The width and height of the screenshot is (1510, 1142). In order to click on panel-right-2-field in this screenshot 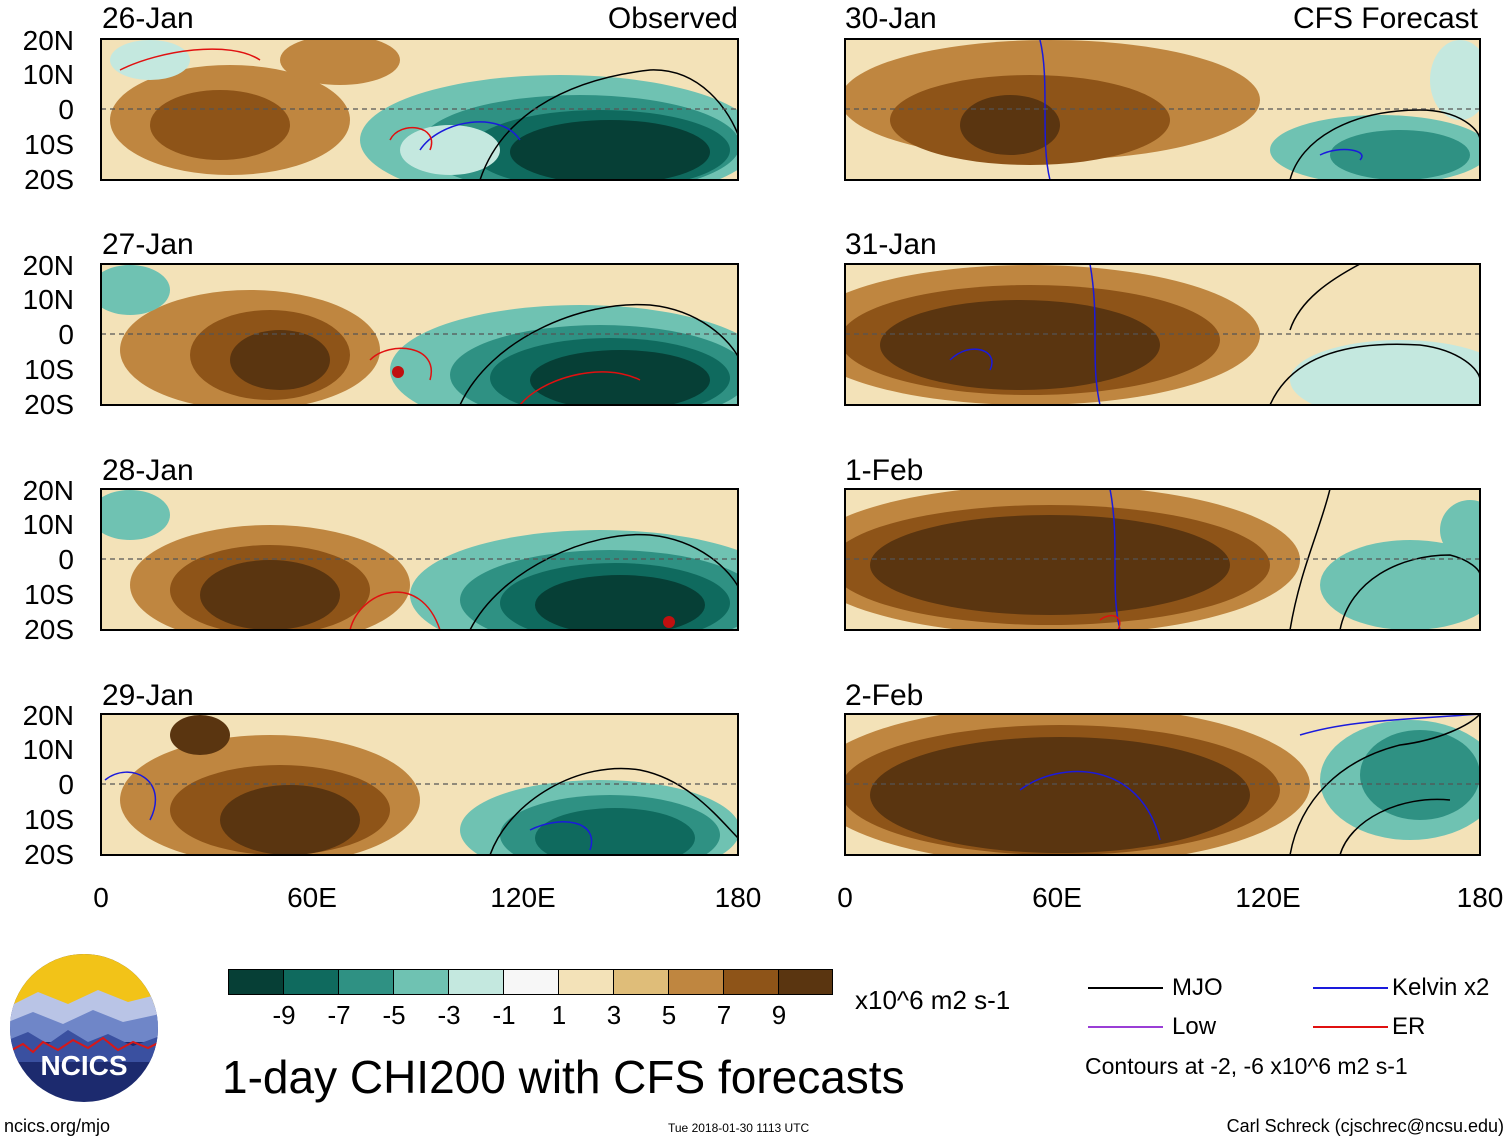, I will do `click(1162, 334)`.